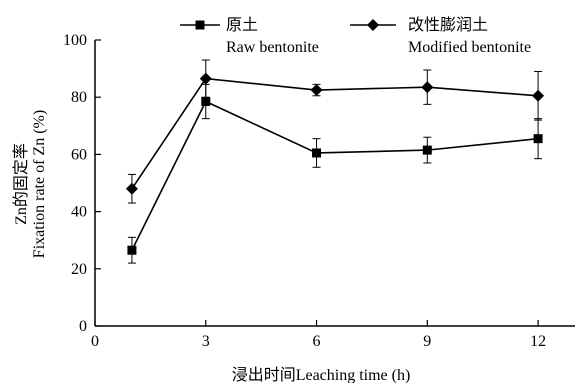  I want to click on x-tick-label: 9, so click(427, 341).